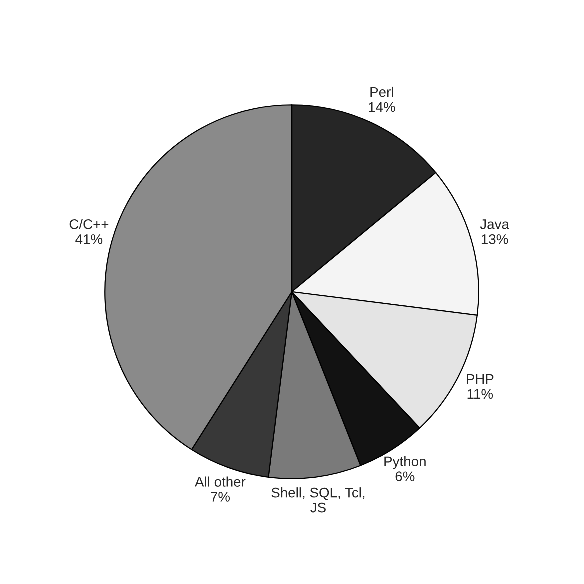 Image resolution: width=584 pixels, height=584 pixels. I want to click on slice-label: Python, so click(405, 463).